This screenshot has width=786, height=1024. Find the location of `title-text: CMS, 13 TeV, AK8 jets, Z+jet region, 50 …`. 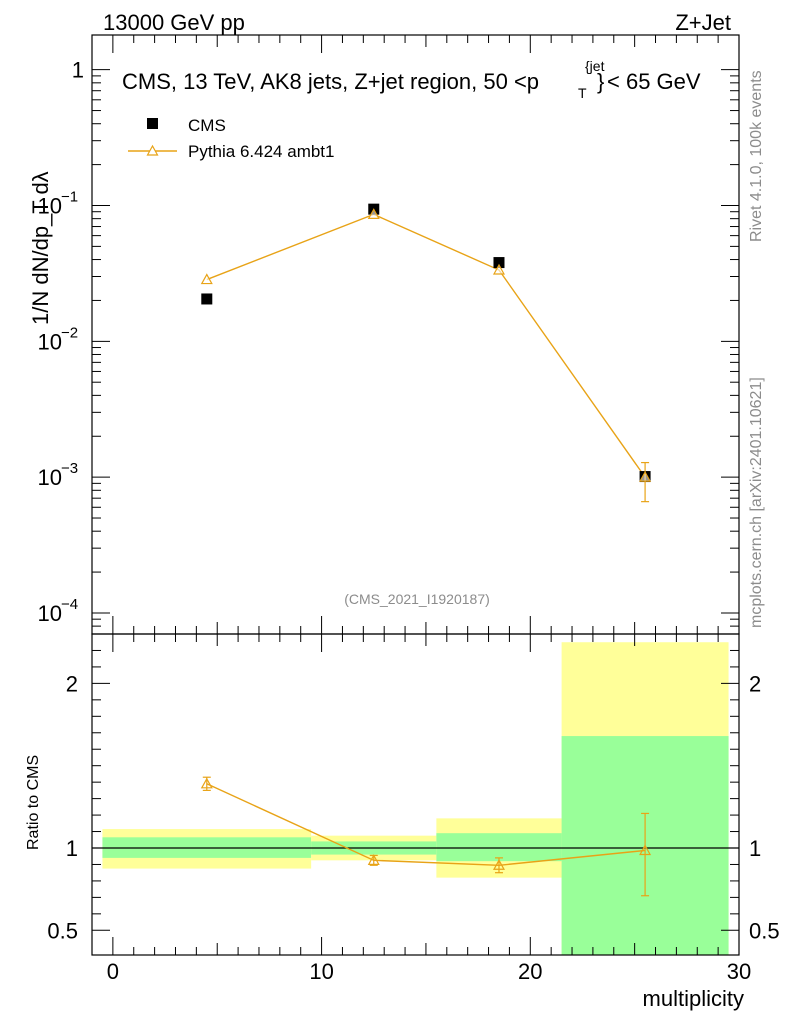

title-text: CMS, 13 TeV, AK8 jets, Z+jet region, 50 … is located at coordinates (330, 81).